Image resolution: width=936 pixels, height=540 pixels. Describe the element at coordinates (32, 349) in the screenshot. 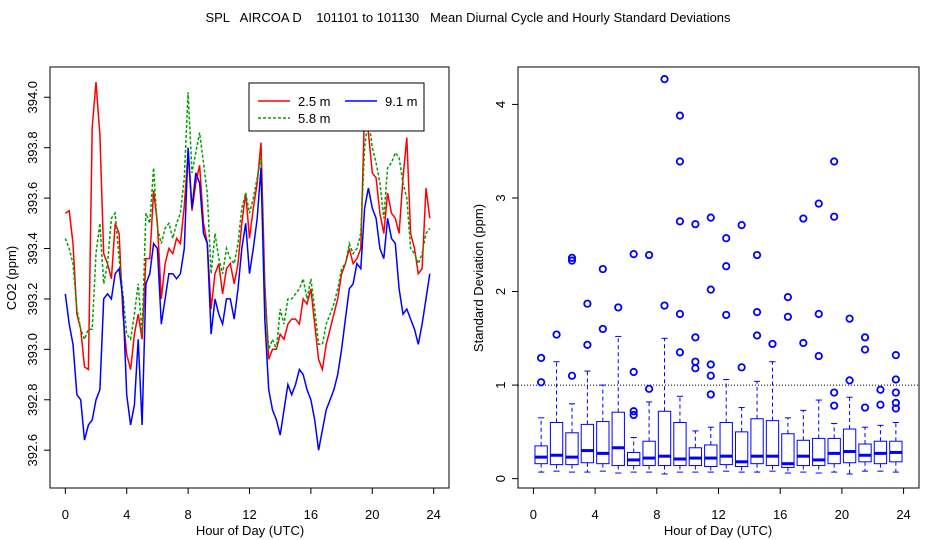

I see `left-y-tick-label: 393.0` at that location.